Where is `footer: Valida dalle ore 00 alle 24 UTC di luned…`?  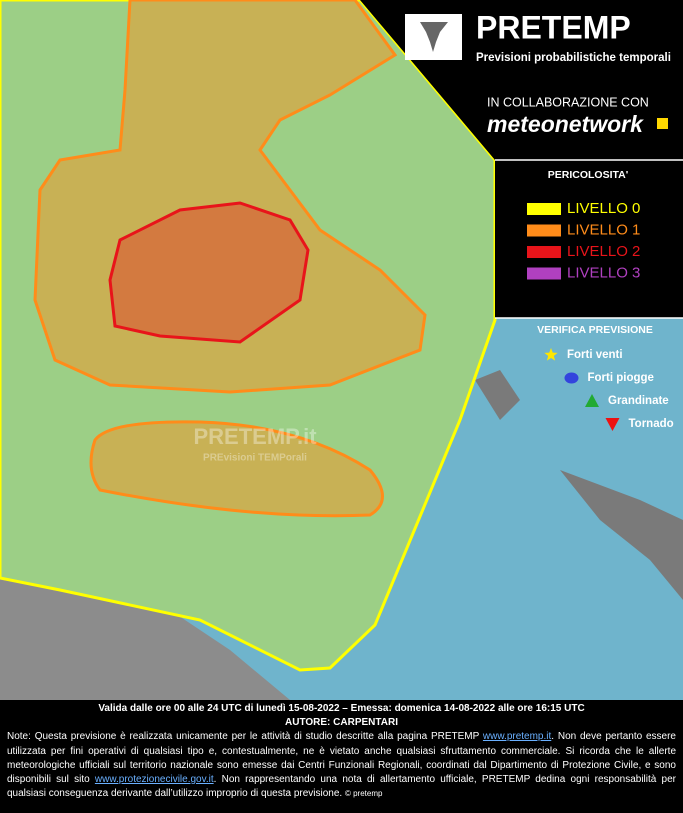
footer: Valida dalle ore 00 alle 24 UTC di luned… is located at coordinates (341, 756).